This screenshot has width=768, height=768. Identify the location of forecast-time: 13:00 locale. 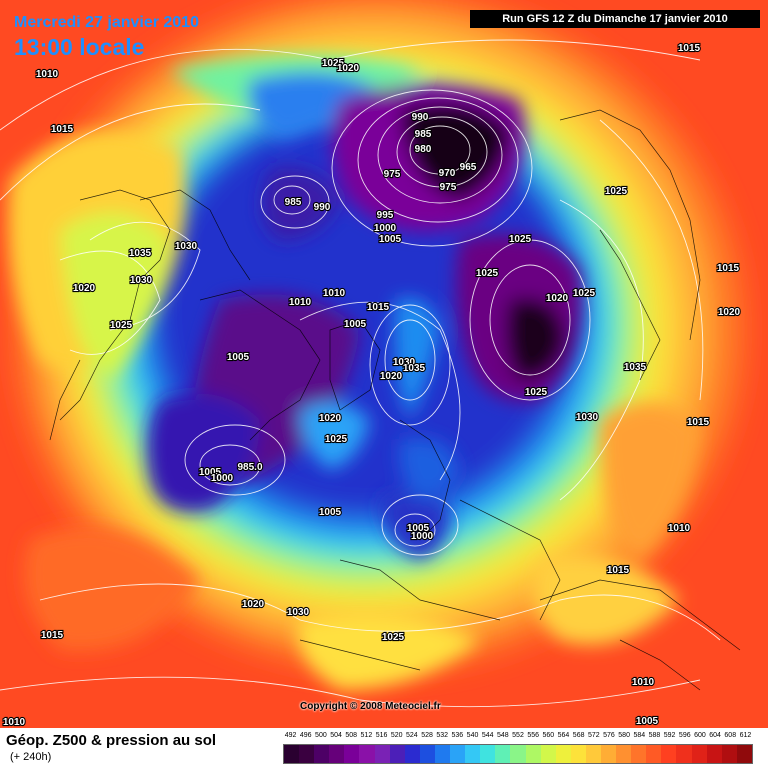
(79, 47).